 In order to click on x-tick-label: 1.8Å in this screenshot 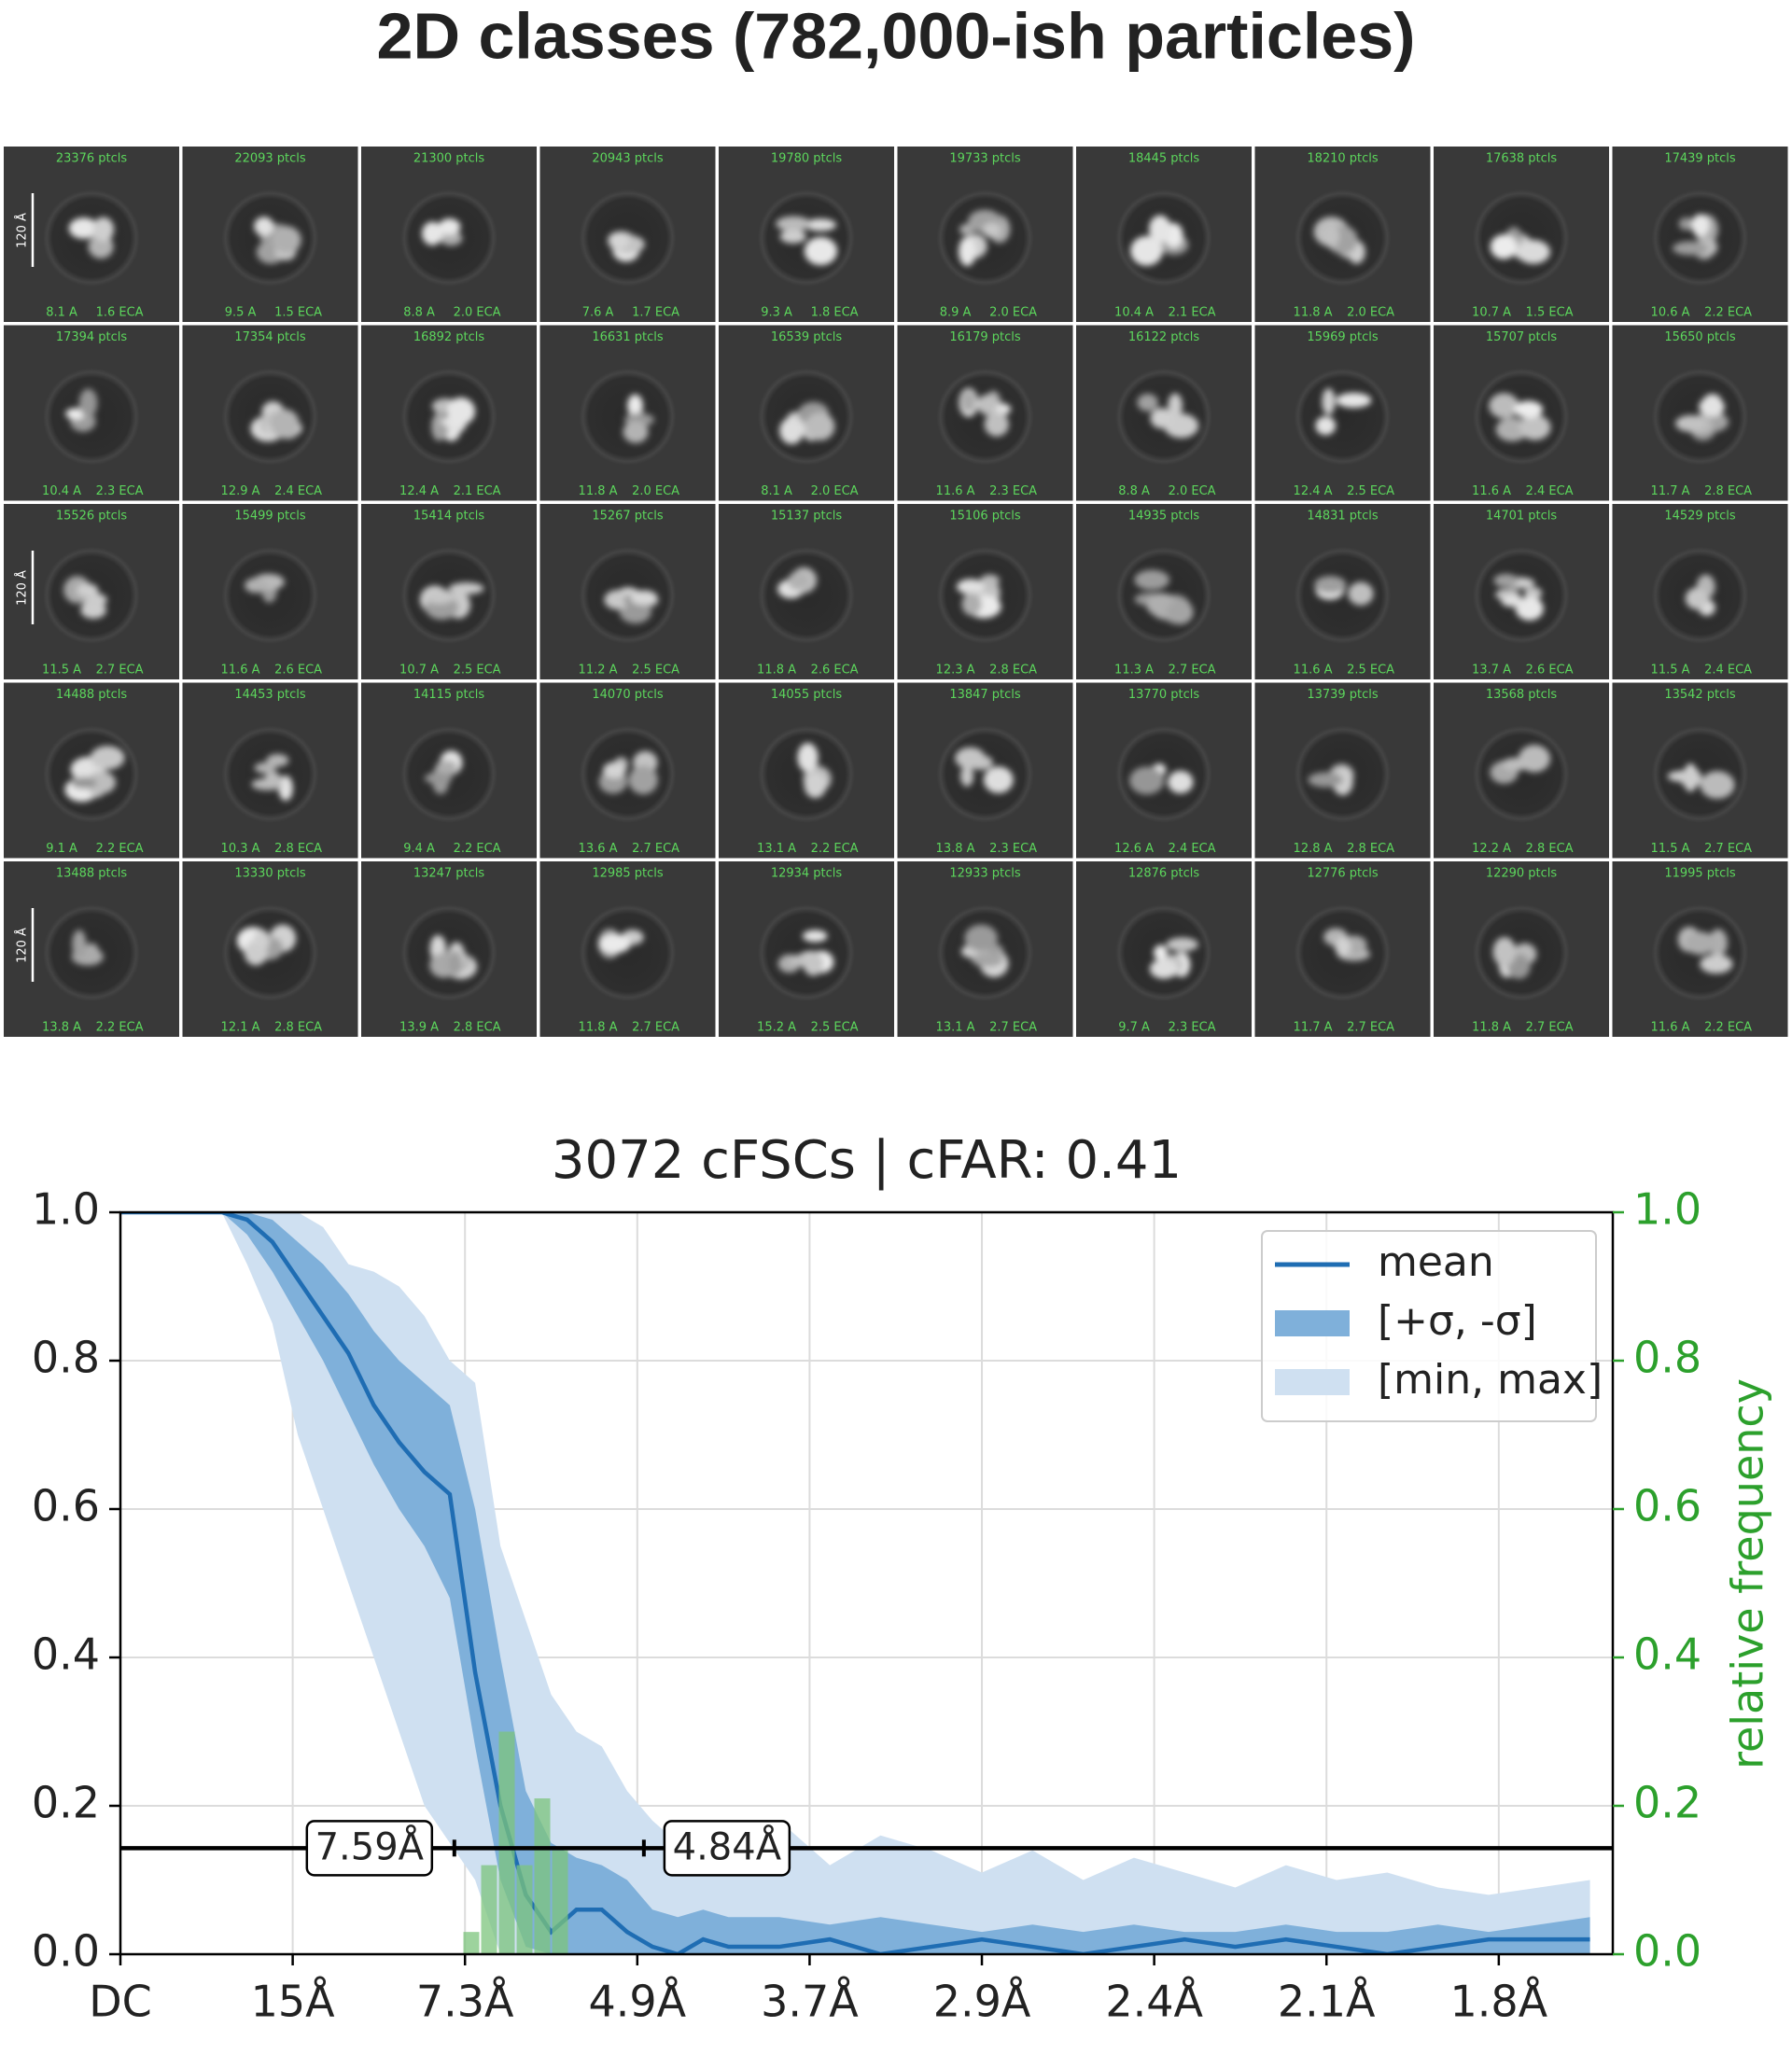, I will do `click(1499, 2002)`.